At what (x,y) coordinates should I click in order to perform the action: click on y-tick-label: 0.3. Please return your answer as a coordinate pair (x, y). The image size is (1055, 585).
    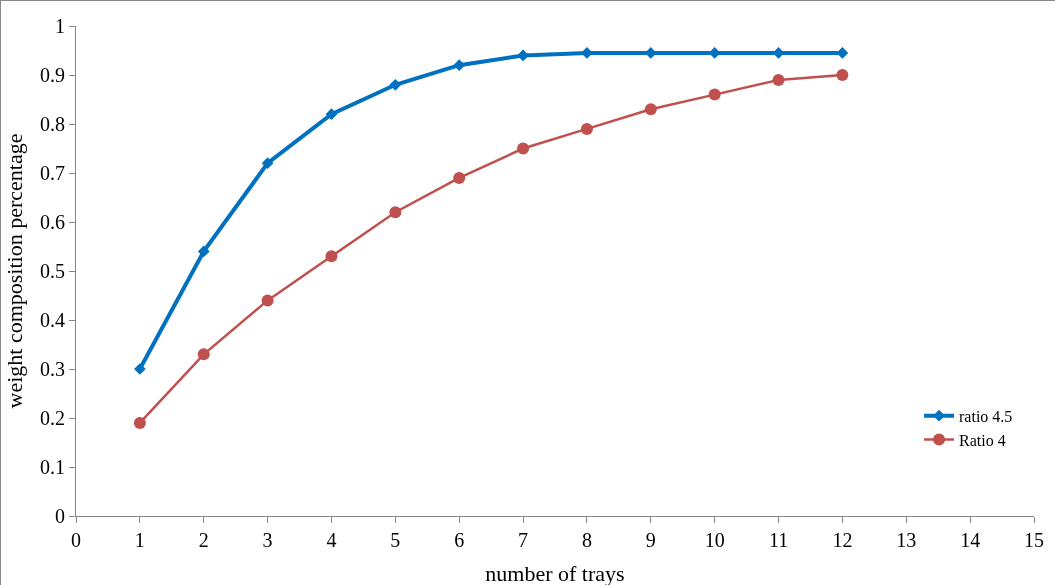
    Looking at the image, I should click on (52, 369).